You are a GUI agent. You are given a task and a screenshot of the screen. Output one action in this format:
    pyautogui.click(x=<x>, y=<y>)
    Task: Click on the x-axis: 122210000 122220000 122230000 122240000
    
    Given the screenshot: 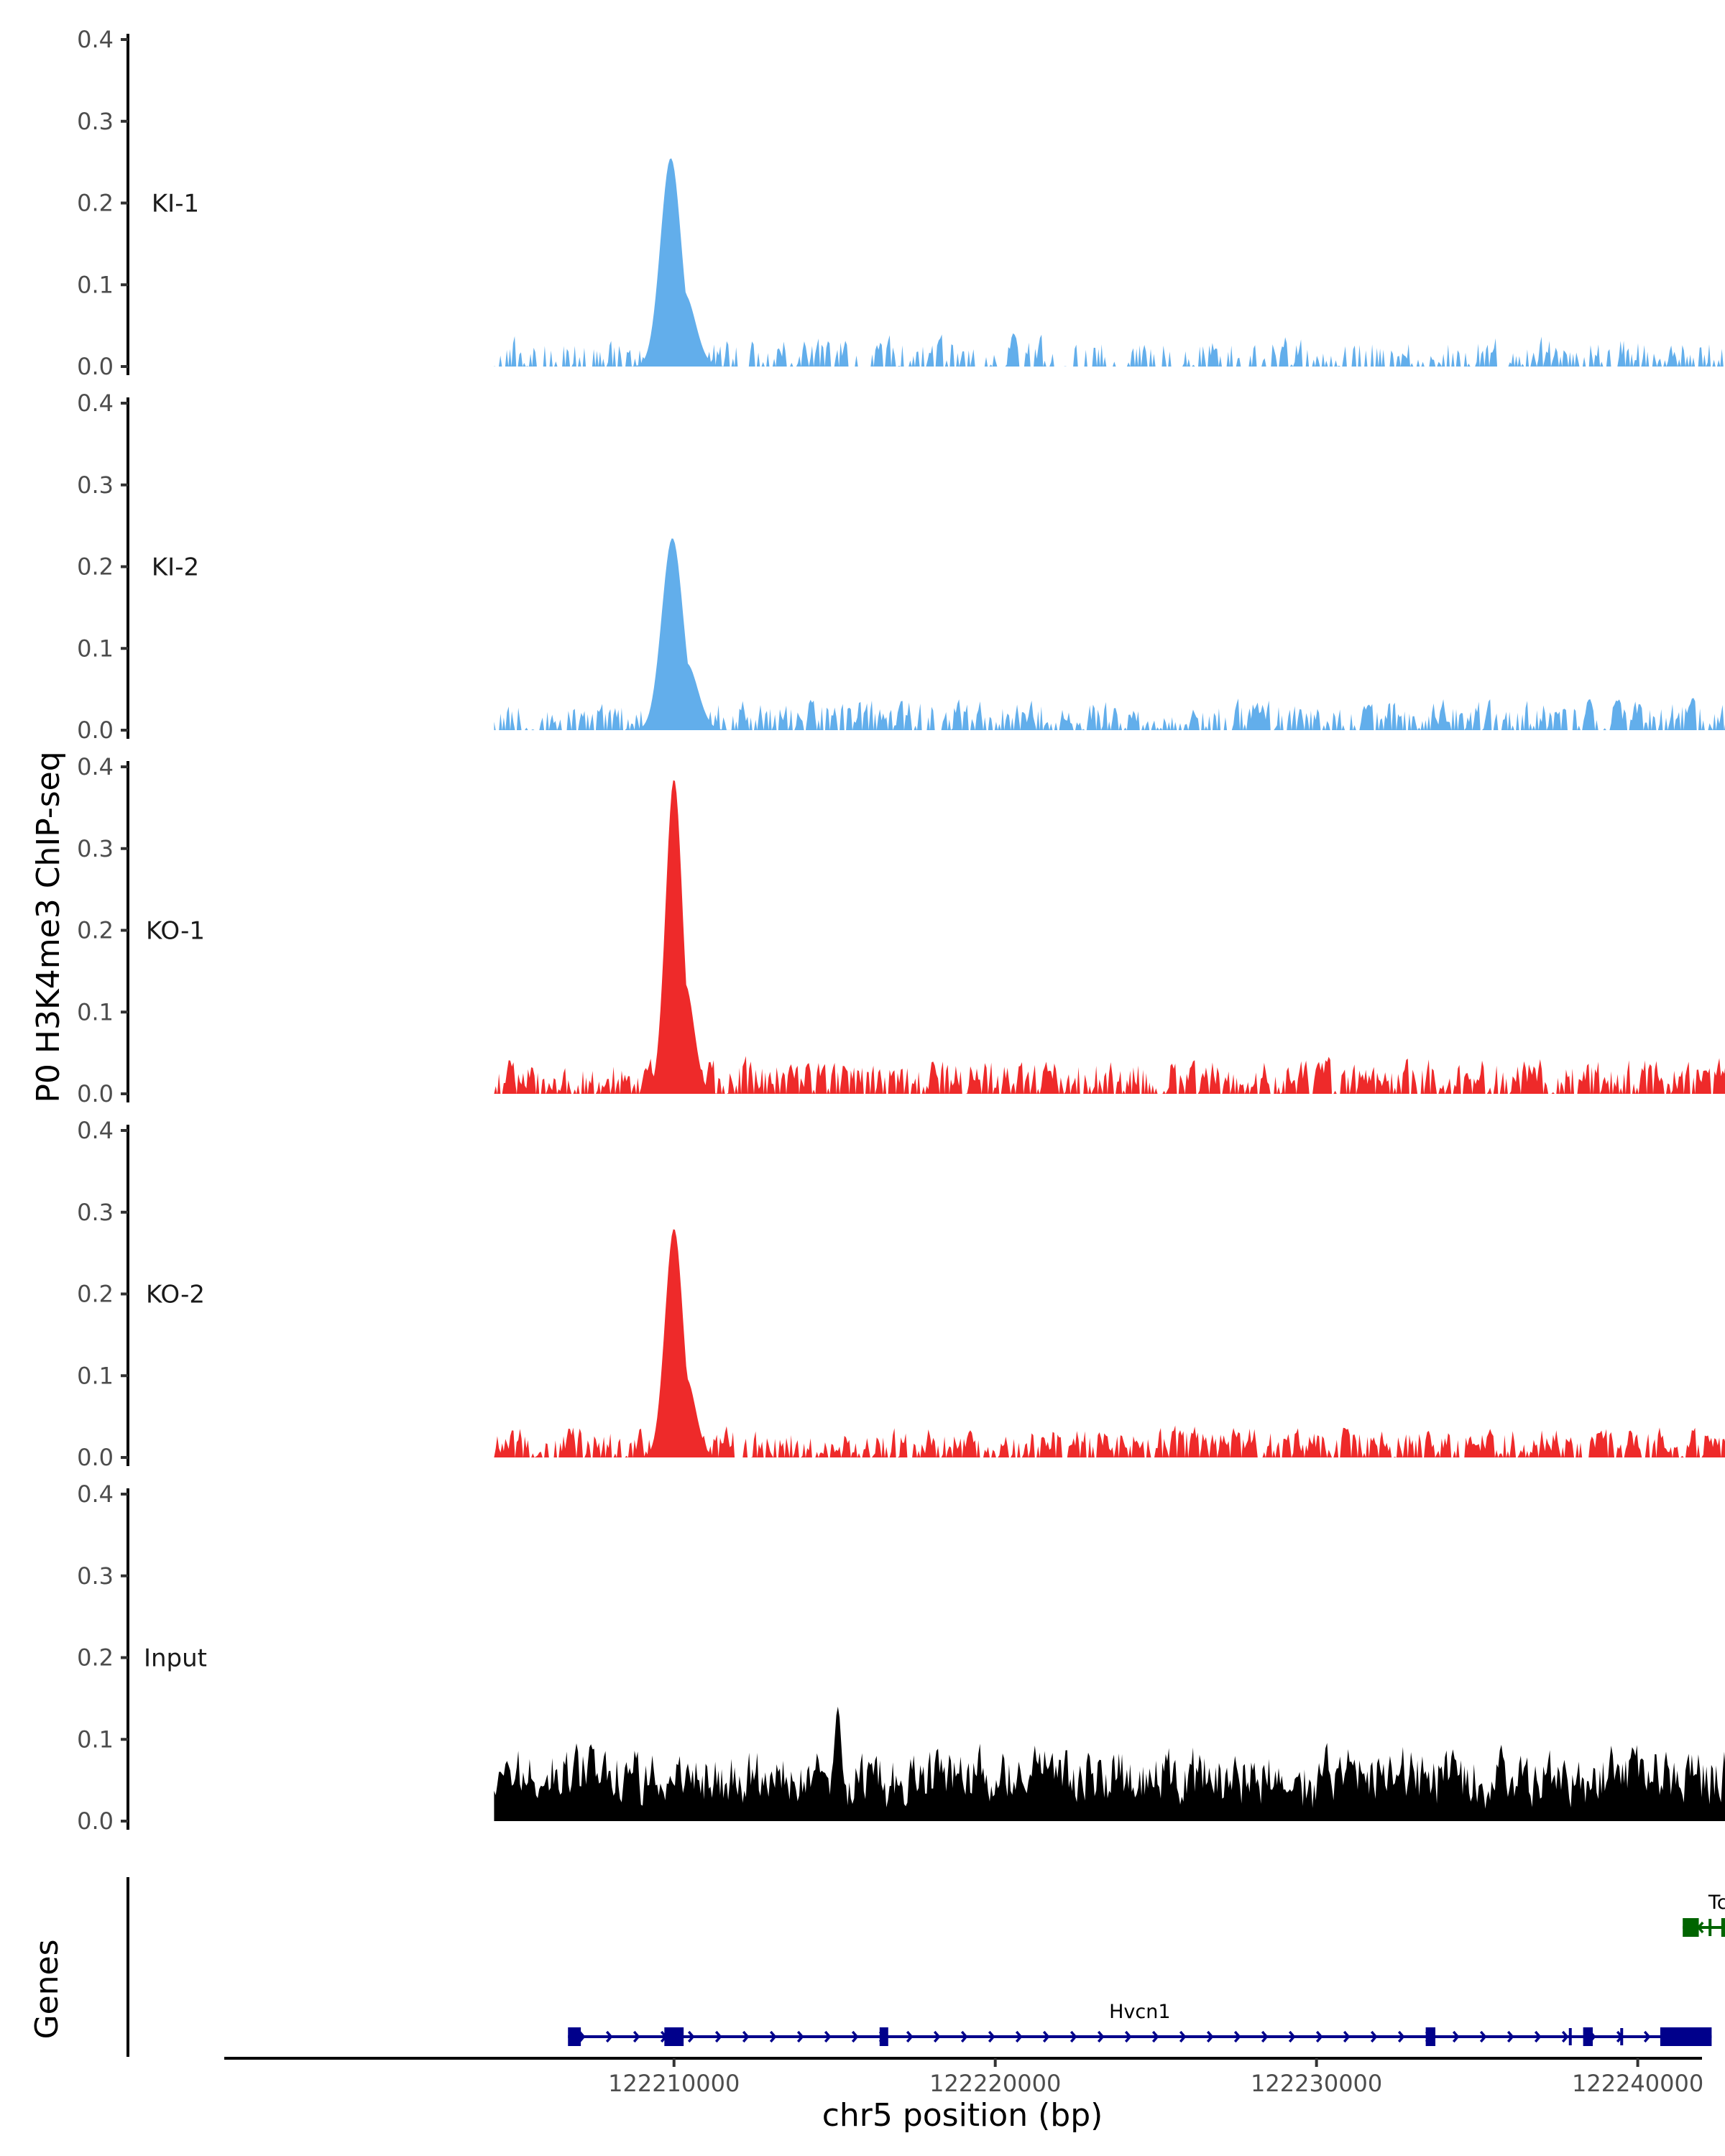 What is the action you would take?
    pyautogui.click(x=963, y=2077)
    